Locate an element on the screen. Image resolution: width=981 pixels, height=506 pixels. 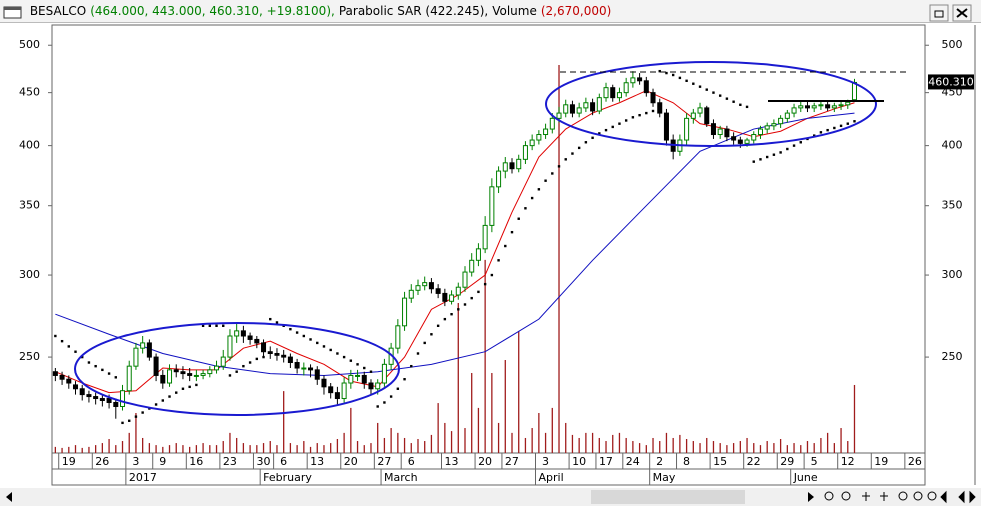
tool-zoom-in is located at coordinates (903, 496).